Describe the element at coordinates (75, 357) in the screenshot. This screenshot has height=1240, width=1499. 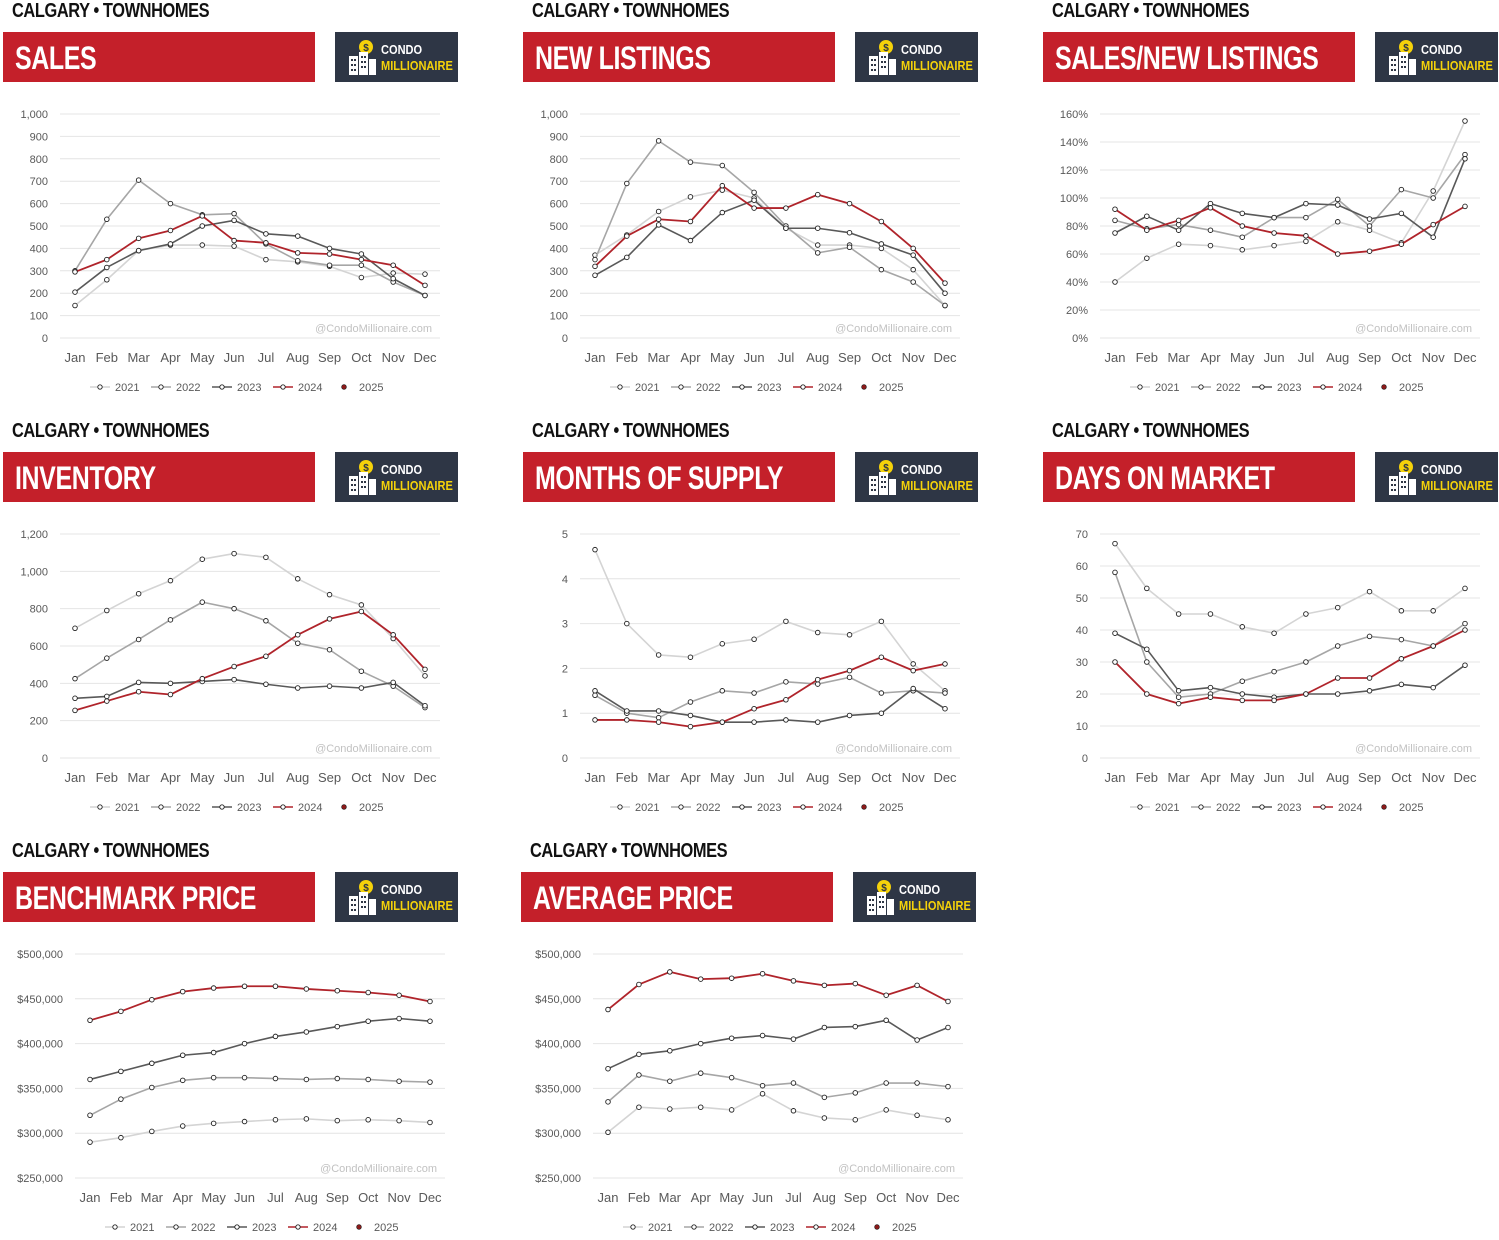
I see `x-tick-label: Jan` at that location.